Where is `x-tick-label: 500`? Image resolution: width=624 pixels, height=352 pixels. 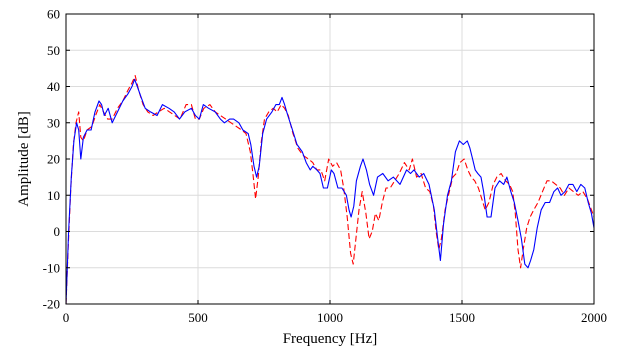 x-tick-label: 500 is located at coordinates (198, 317).